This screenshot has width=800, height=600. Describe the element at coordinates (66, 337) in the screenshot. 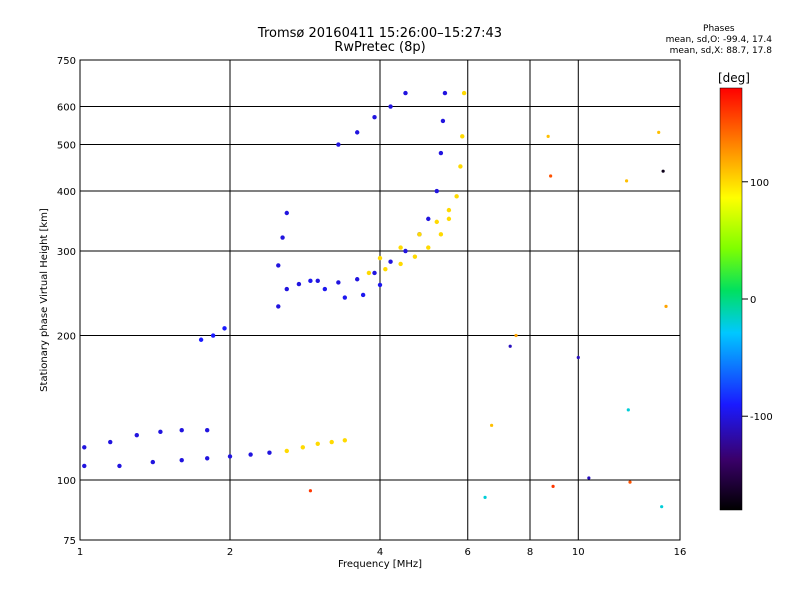

I see `y-tick-label: 200` at that location.